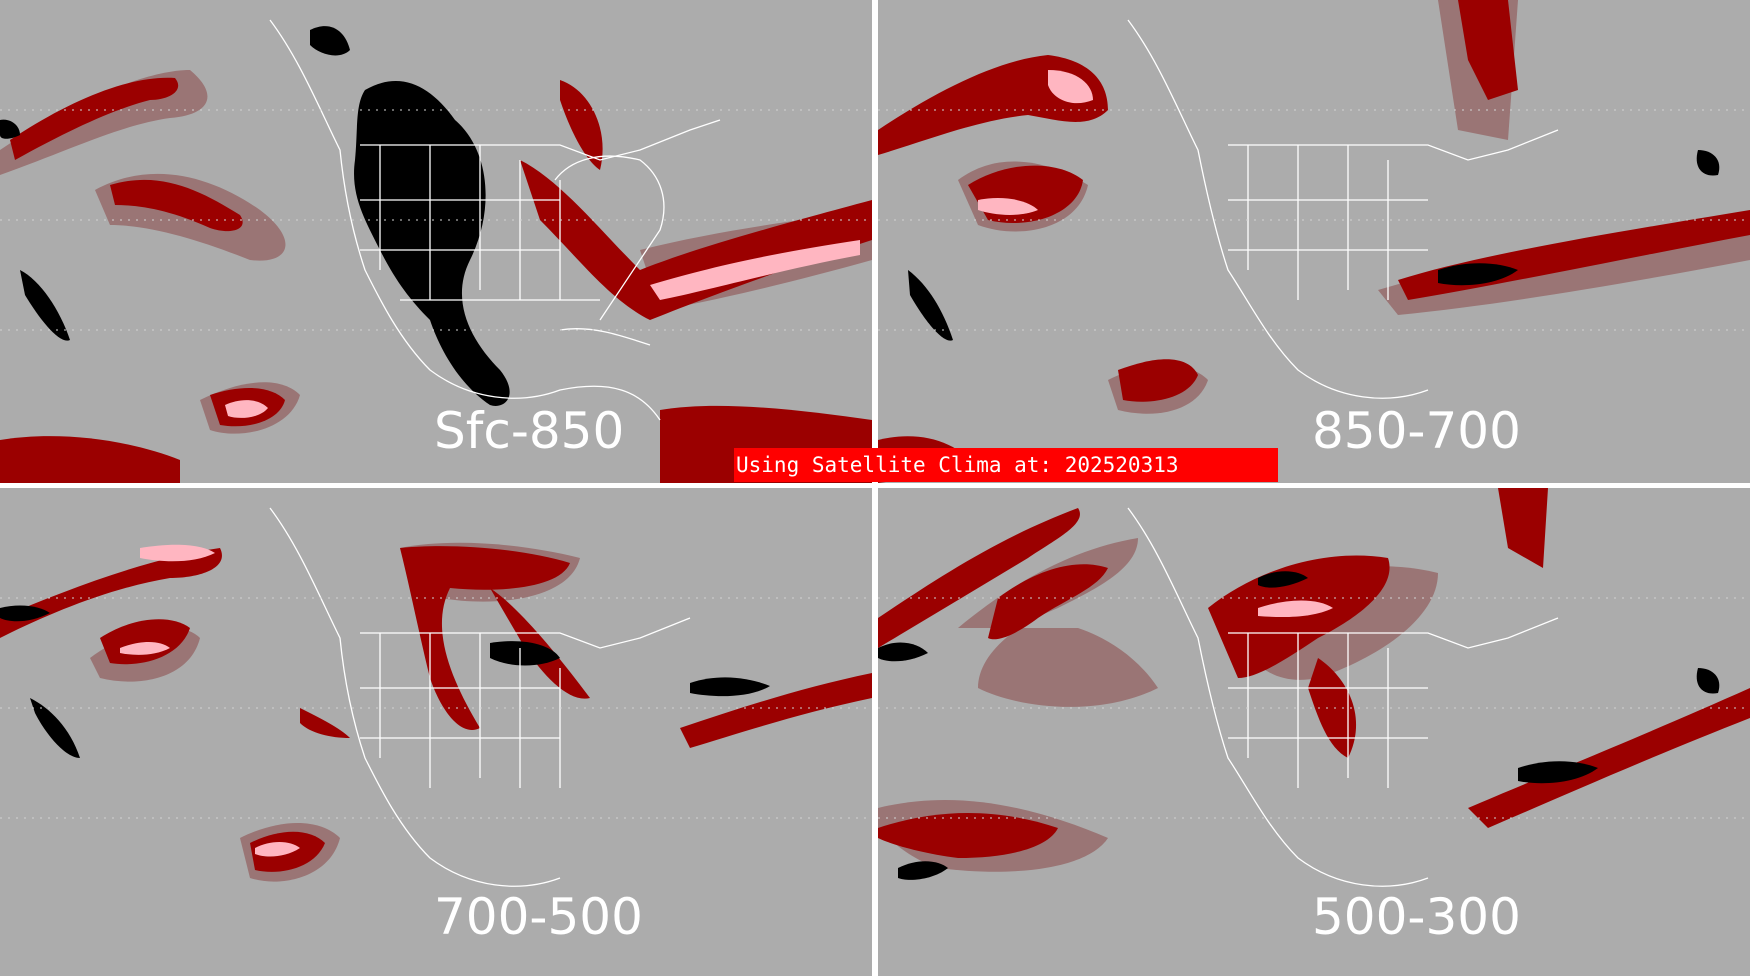  I want to click on satellite-clima-banner: Using Satellite Clima at: 202520313, so click(1006, 465).